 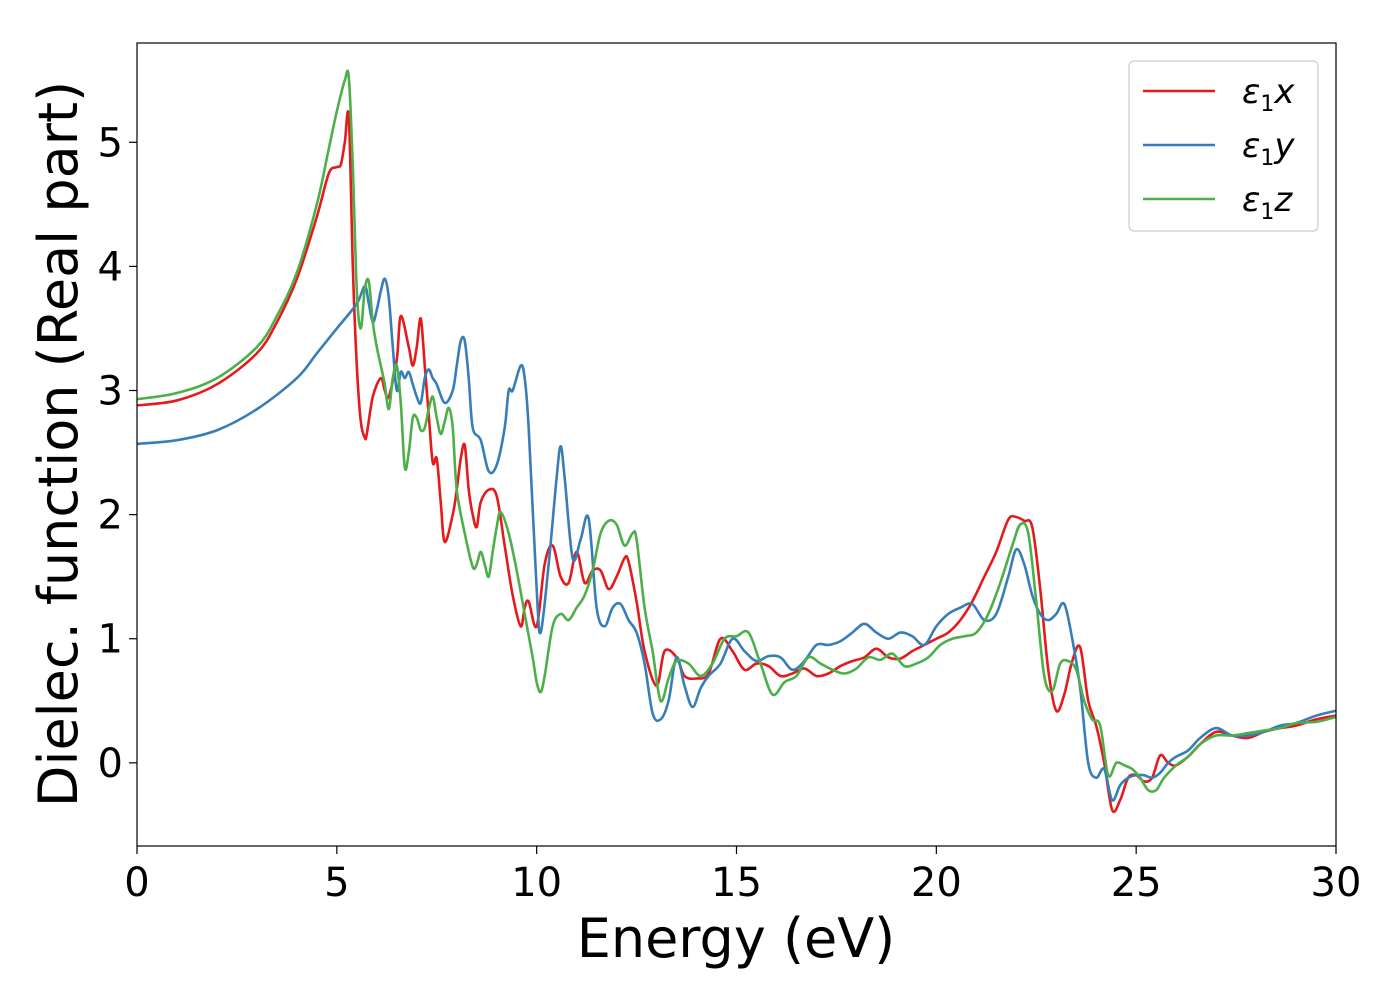 What do you see at coordinates (110, 764) in the screenshot?
I see `y-tick-label: 0` at bounding box center [110, 764].